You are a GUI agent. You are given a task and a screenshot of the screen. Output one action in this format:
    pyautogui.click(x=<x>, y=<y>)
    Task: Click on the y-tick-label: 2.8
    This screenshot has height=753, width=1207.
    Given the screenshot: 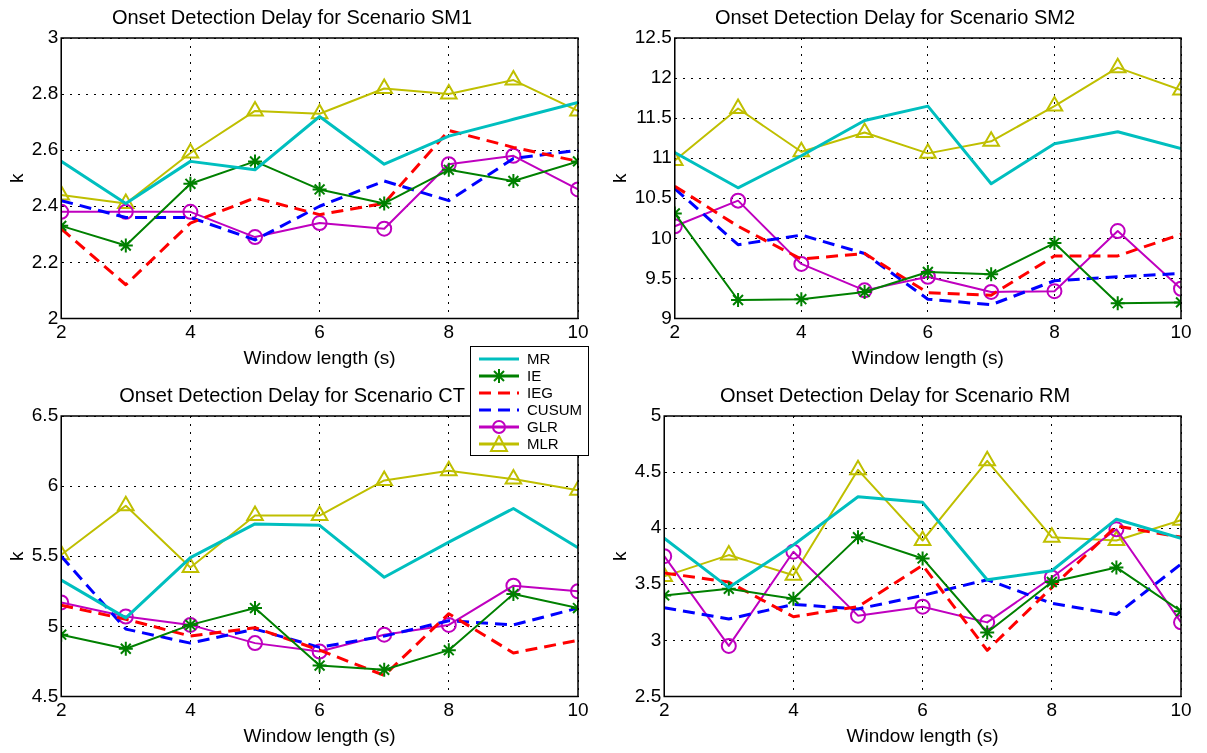 What is the action you would take?
    pyautogui.click(x=45, y=93)
    